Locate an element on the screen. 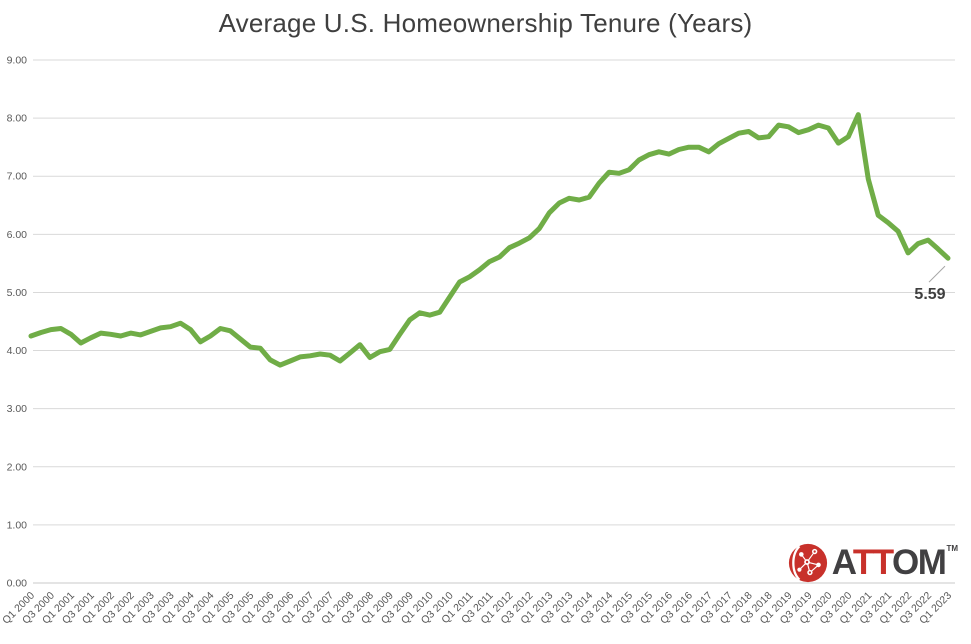 The image size is (971, 644). logo-letters-om: OM is located at coordinates (919, 562).